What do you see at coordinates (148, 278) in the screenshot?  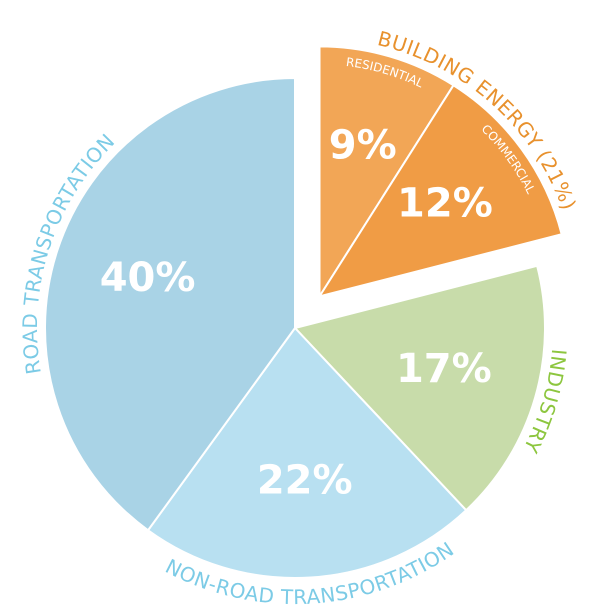 I see `value-label: 40%` at bounding box center [148, 278].